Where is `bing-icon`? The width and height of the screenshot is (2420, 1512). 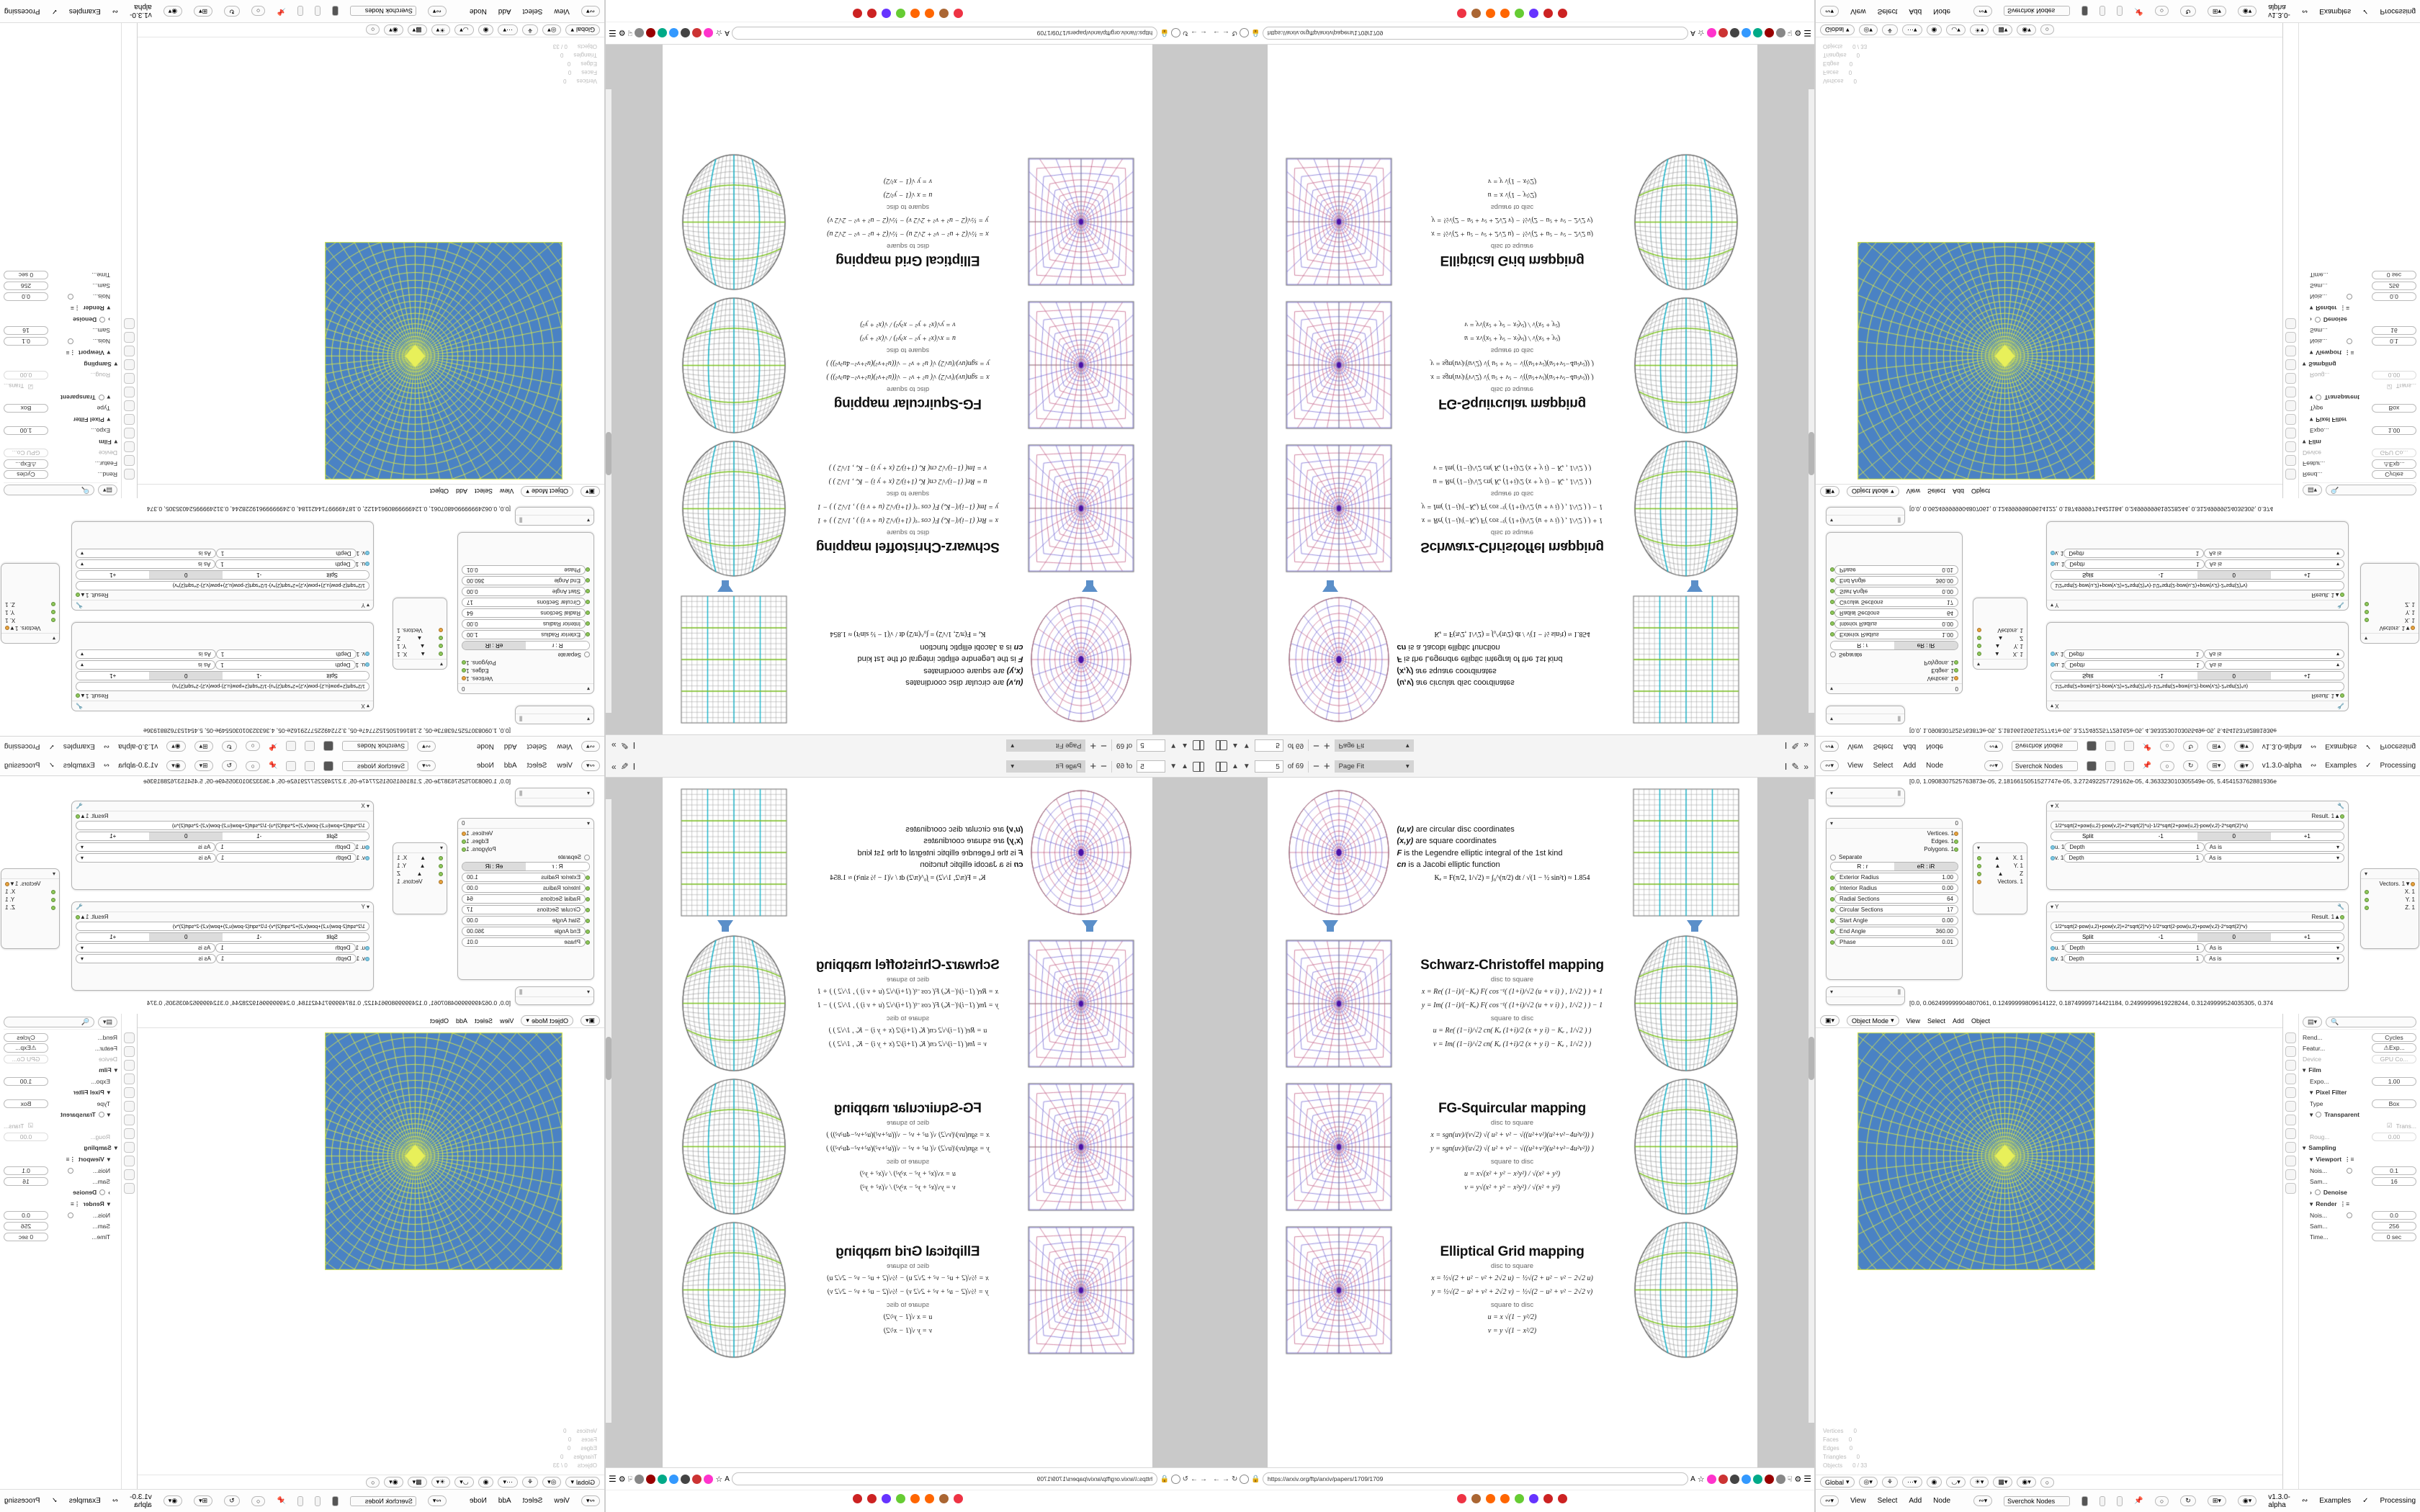
bing-icon is located at coordinates (929, 13).